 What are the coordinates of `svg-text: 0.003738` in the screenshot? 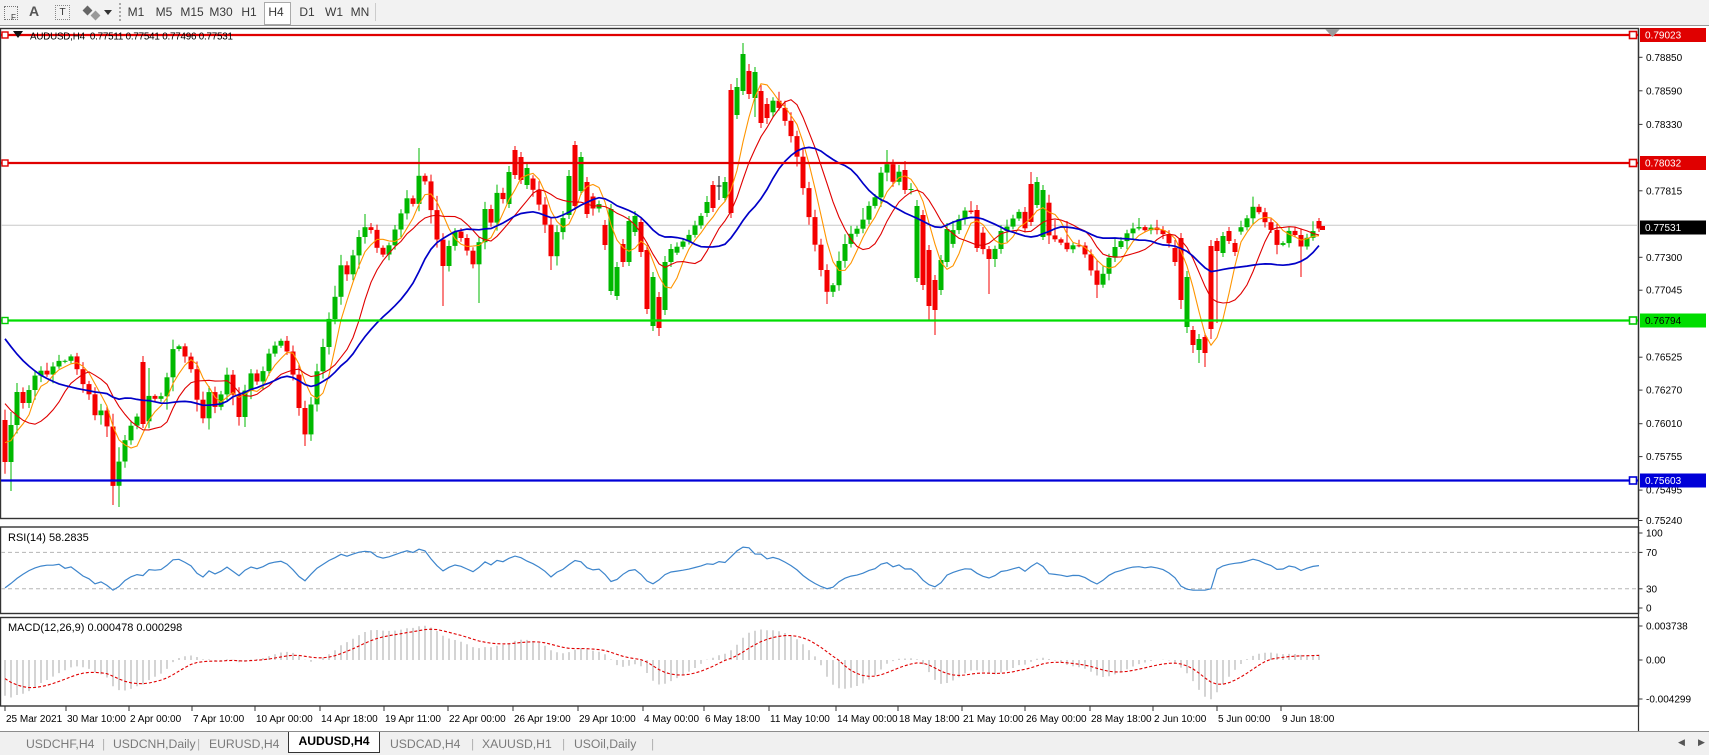 It's located at (1667, 627).